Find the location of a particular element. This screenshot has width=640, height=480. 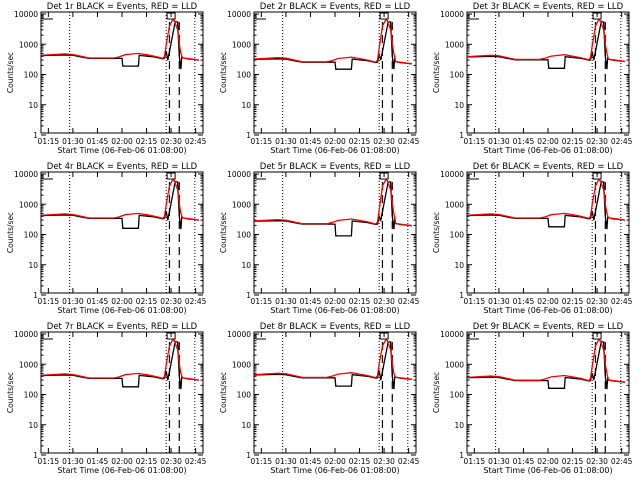

panel-title: Det 8r BLACK = Events, RED = LLD is located at coordinates (335, 327).